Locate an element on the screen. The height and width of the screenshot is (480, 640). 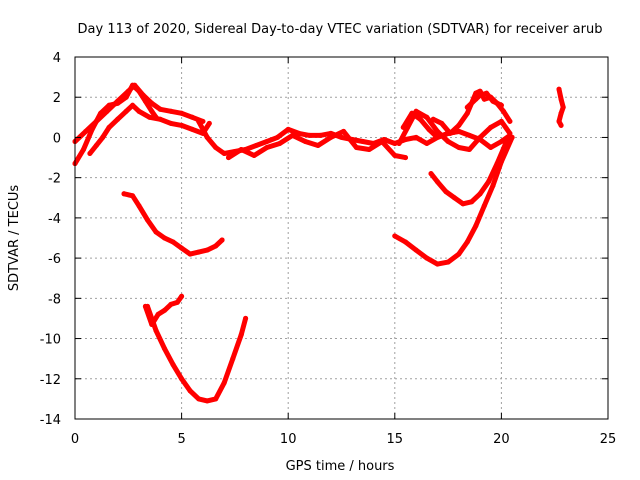
y-tick-label: -14 is located at coordinates (50, 420).